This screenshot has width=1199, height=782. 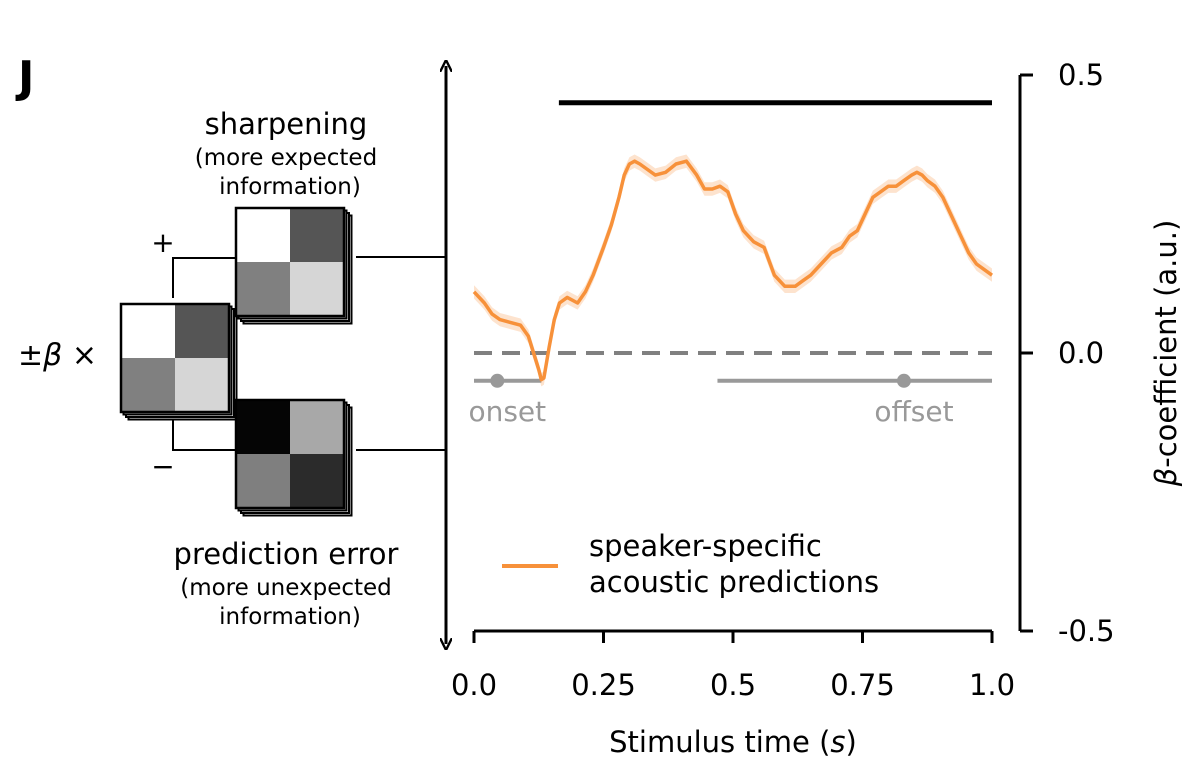 What do you see at coordinates (30, 355) in the screenshot?
I see `beta-pm: ±` at bounding box center [30, 355].